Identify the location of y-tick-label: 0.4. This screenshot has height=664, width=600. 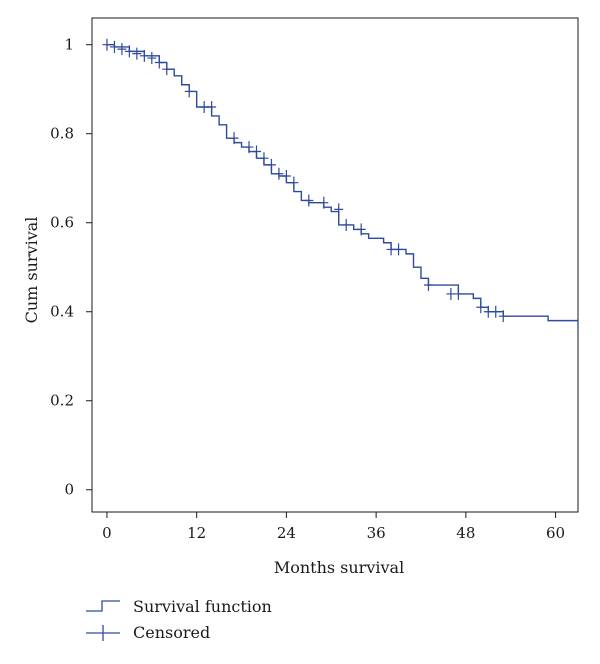
(62, 312).